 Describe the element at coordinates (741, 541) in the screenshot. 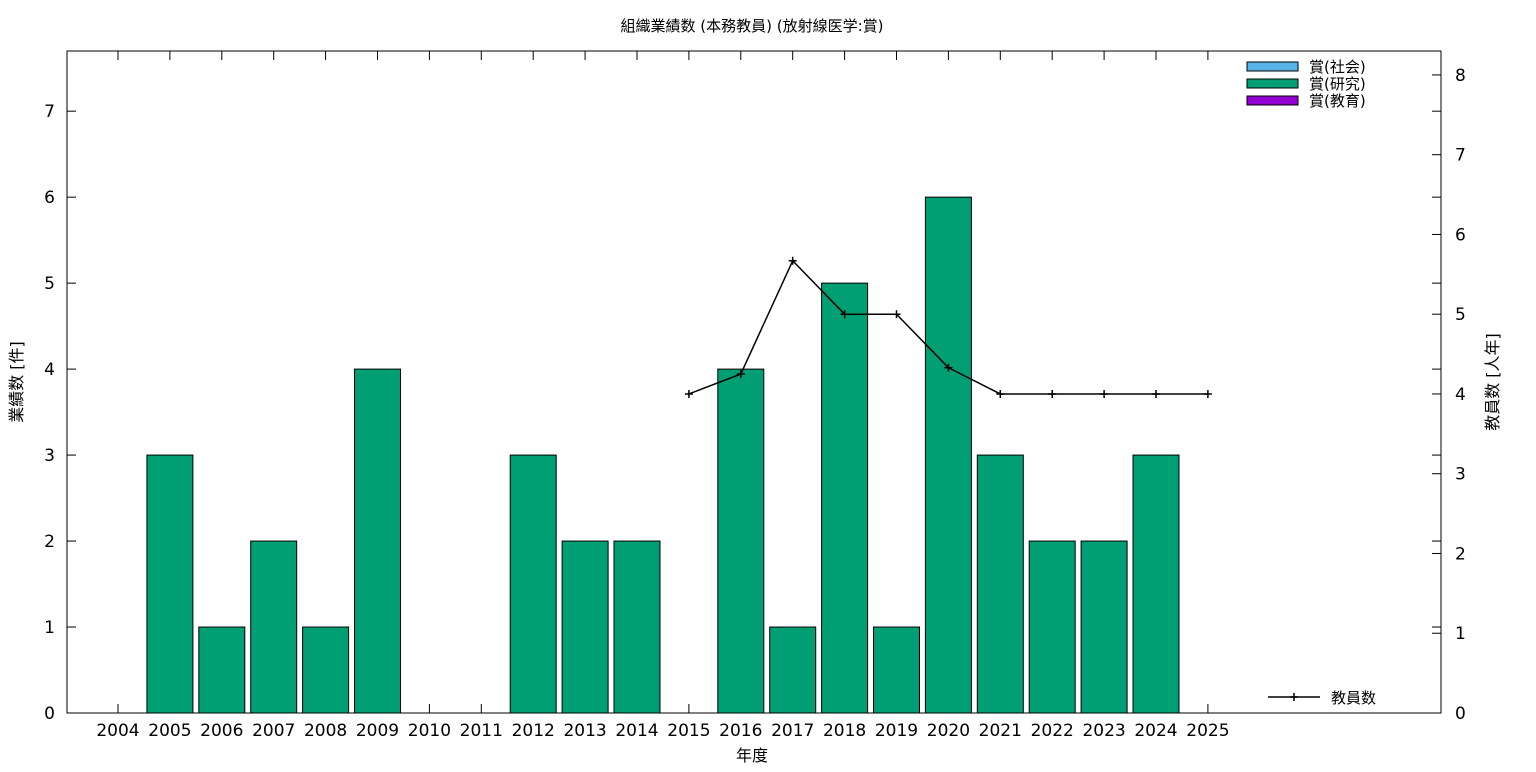

I see `bar-賞(研究)-2016` at that location.